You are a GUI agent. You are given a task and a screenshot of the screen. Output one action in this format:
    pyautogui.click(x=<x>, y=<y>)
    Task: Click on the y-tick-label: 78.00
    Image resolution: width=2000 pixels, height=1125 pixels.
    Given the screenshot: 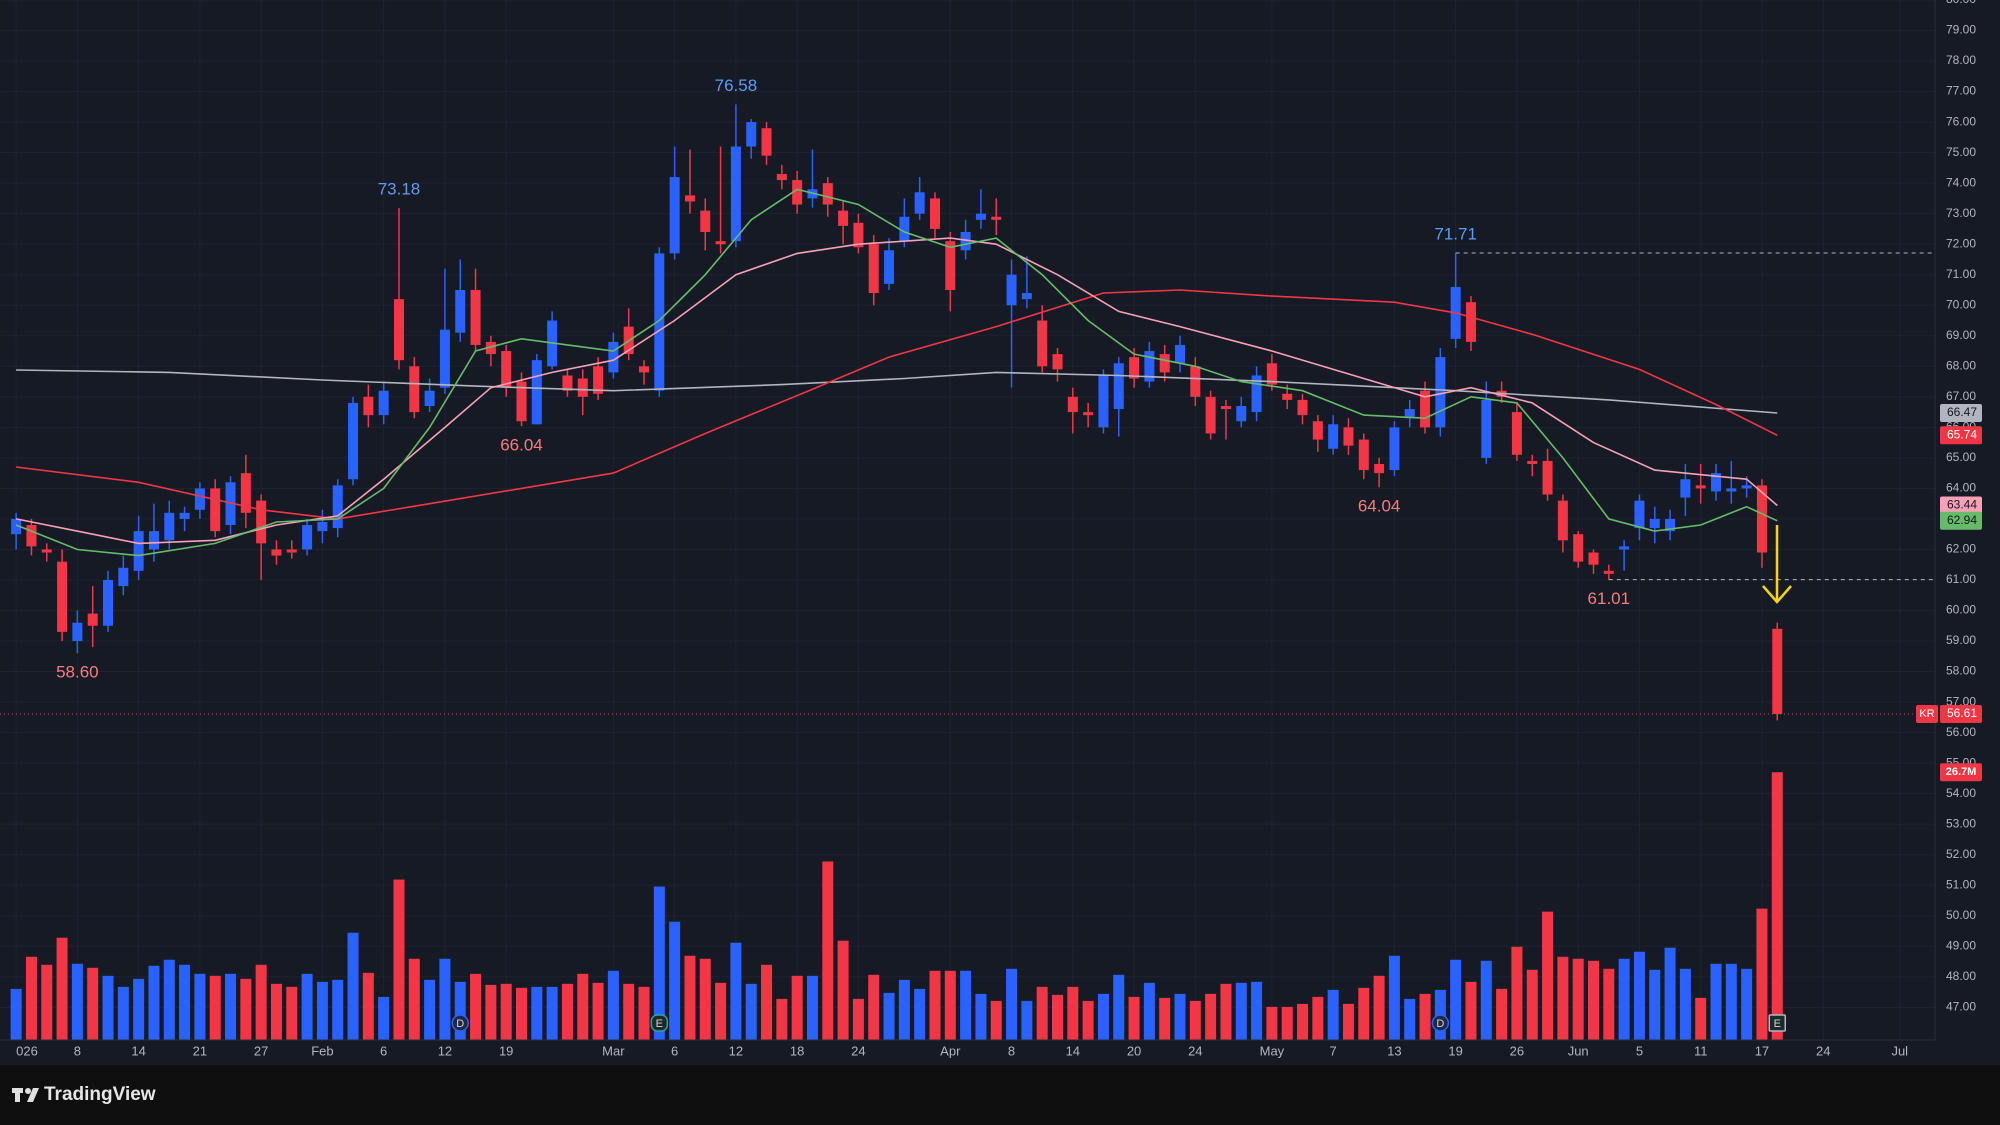 What is the action you would take?
    pyautogui.click(x=1961, y=60)
    